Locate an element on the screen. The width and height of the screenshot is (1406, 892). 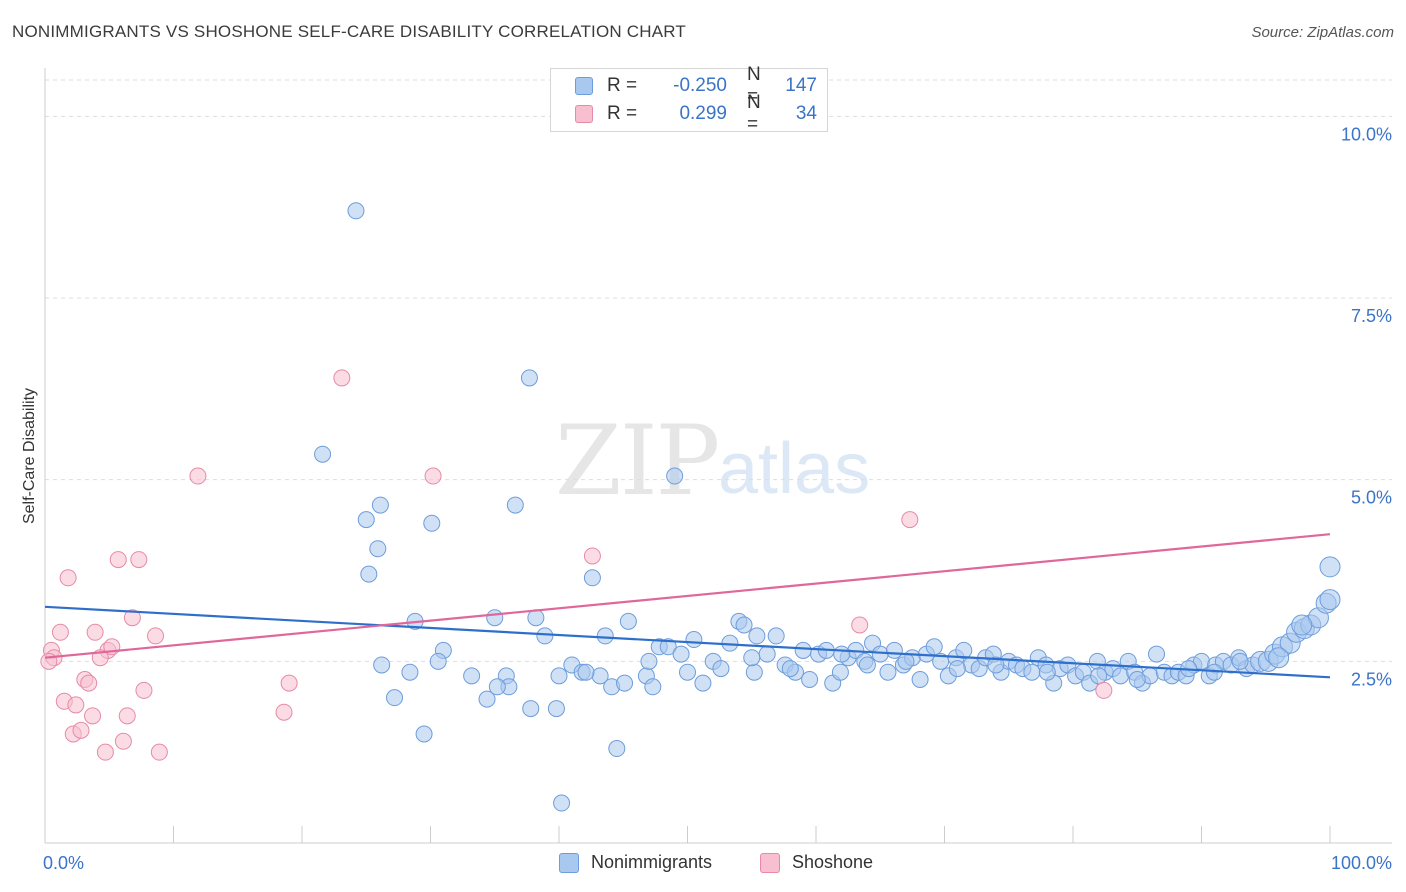
legend-row-shoshone: R = 0.299 N = 34 is located at coordinates (696, 113).